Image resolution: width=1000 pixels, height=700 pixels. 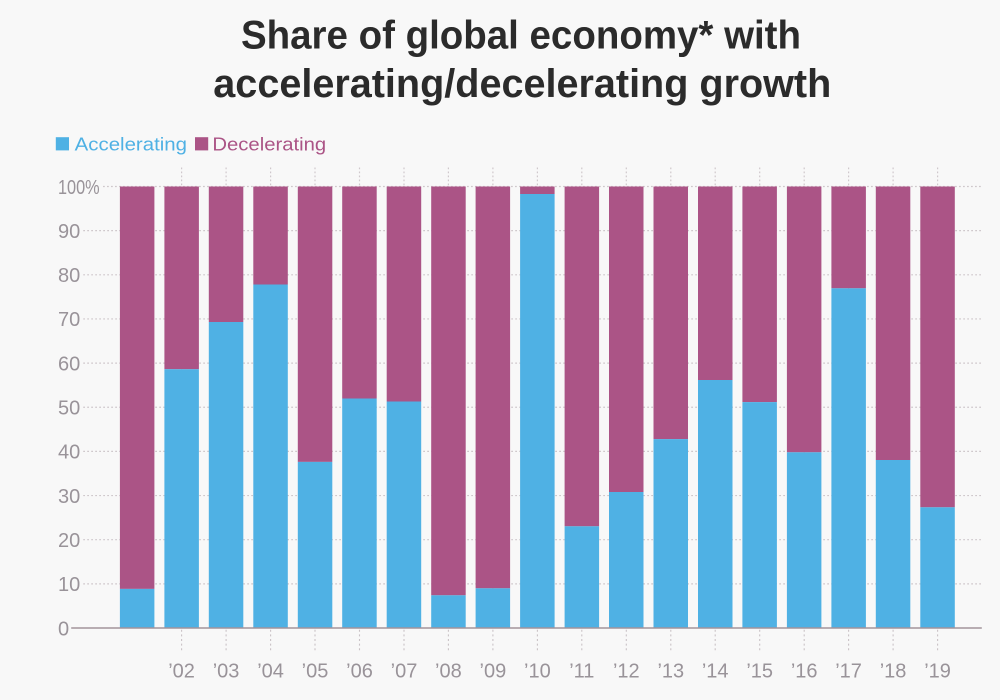 I want to click on svg-text: ’06, so click(x=359, y=671).